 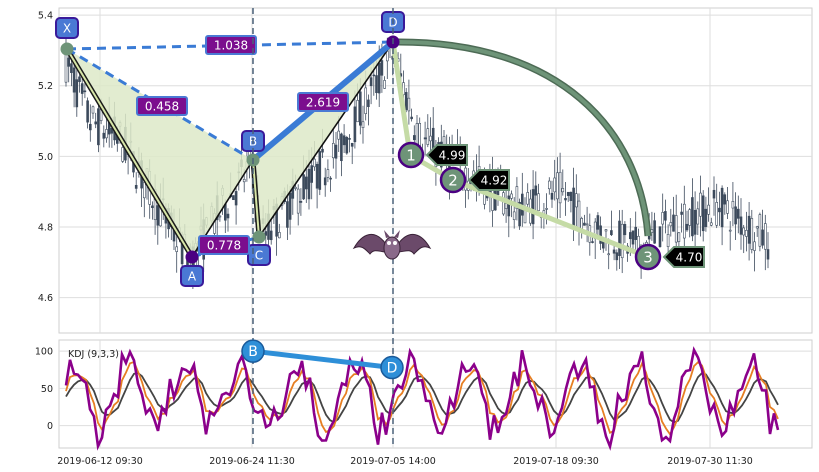 What do you see at coordinates (44, 352) in the screenshot?
I see `kdj-y-tick-label: 100` at bounding box center [44, 352].